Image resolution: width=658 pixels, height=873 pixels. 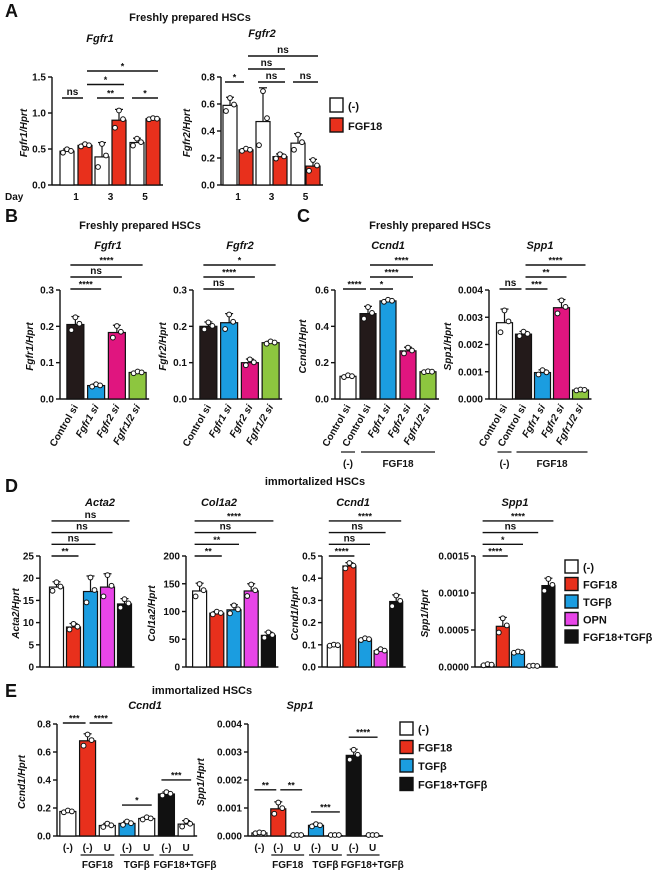 What do you see at coordinates (208, 132) in the screenshot?
I see `y-tick-label: 0.4` at bounding box center [208, 132].